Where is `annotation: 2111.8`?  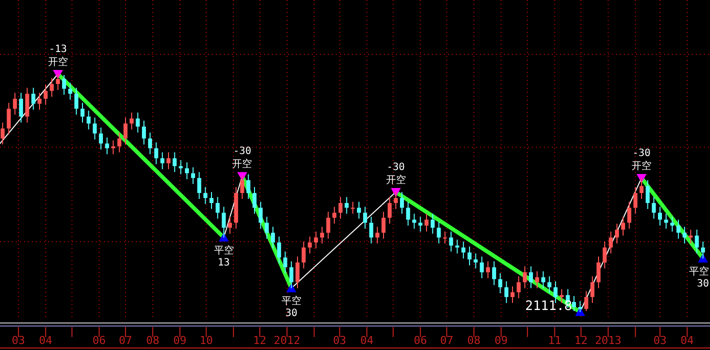
annotation: 2111.8 is located at coordinates (548, 306).